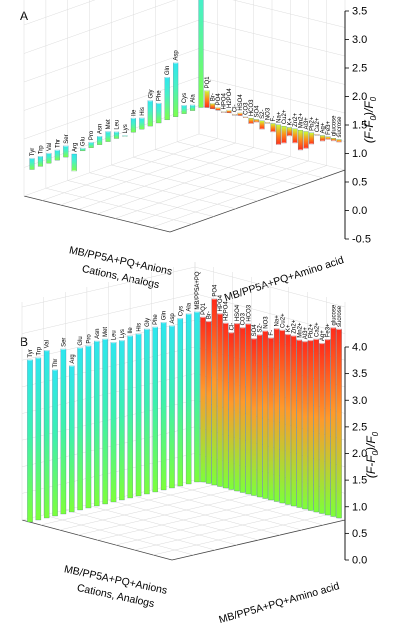 This screenshot has height=635, width=412. I want to click on bar-label: Tyr, so click(31, 353).